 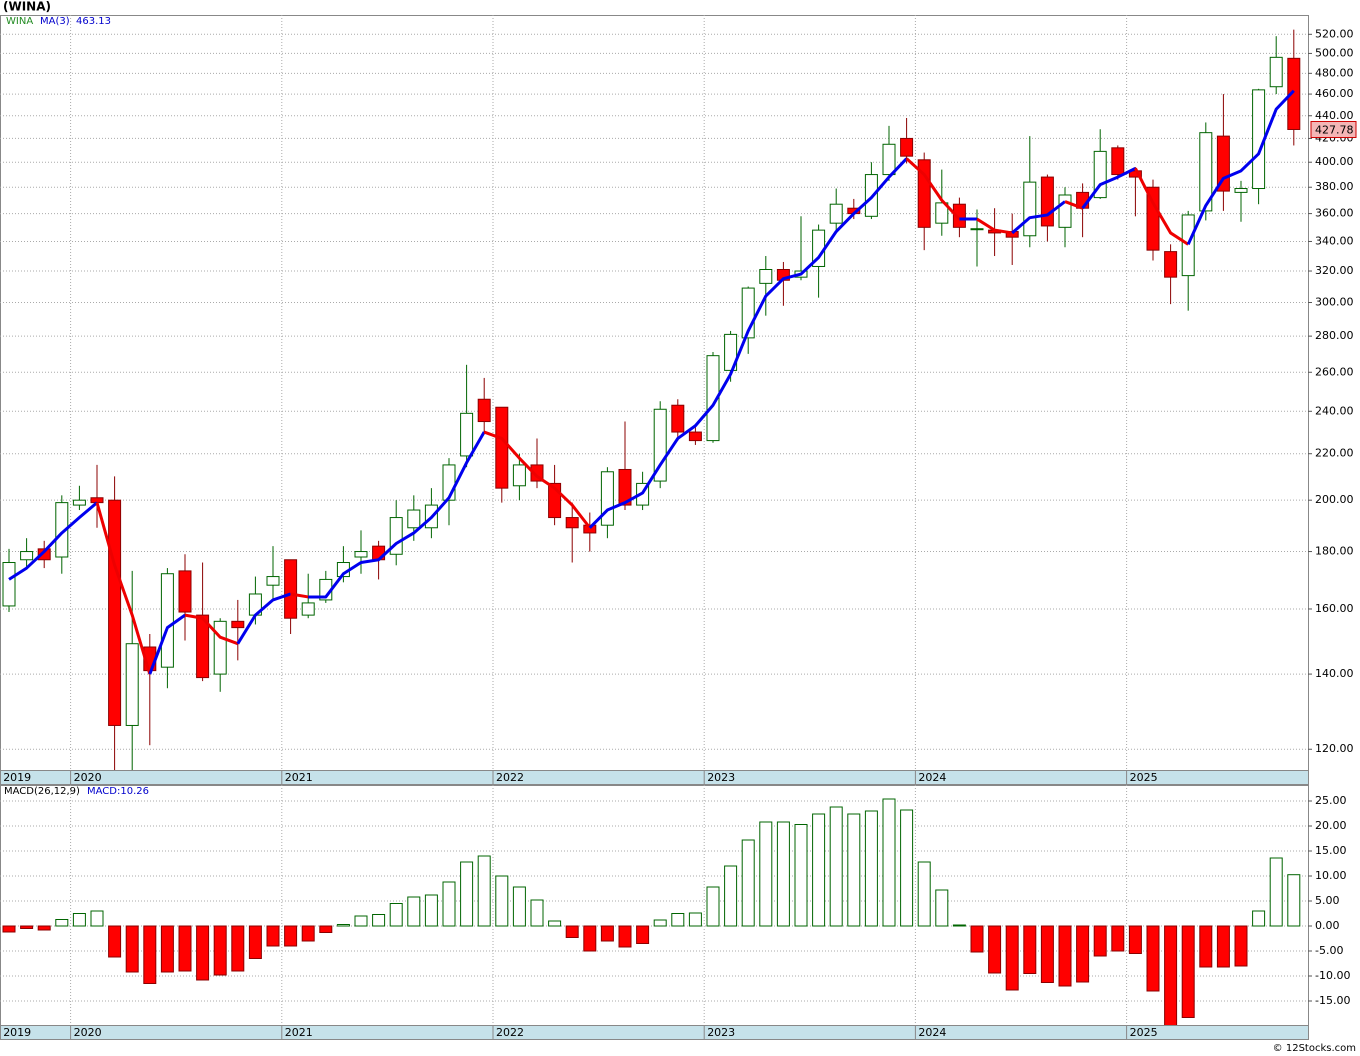 I want to click on y-tick-label: 520.00, so click(x=1334, y=33).